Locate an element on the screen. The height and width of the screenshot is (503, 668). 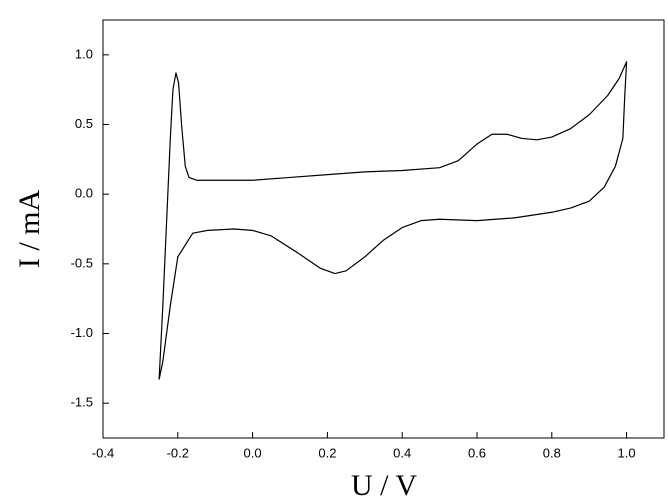
x-tick-label: 0.0 is located at coordinates (253, 452).